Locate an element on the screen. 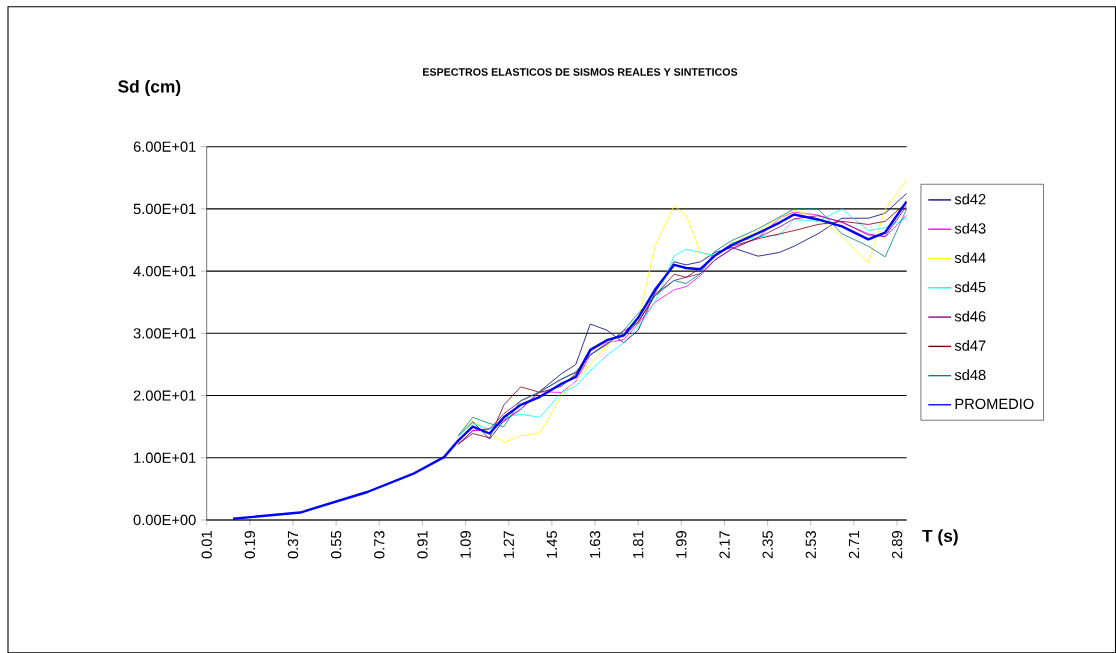  legend-label: sd43 is located at coordinates (970, 228).